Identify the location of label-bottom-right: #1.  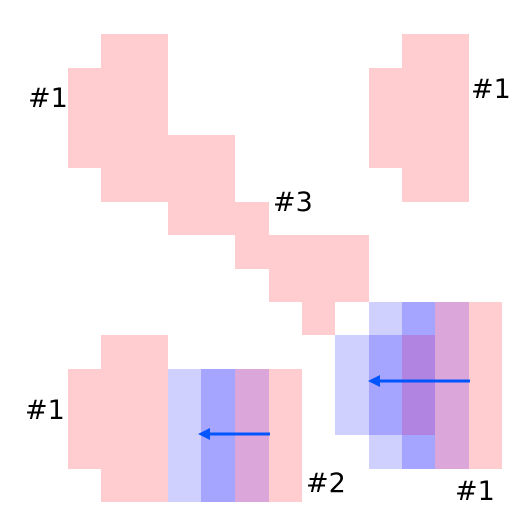
(475, 491).